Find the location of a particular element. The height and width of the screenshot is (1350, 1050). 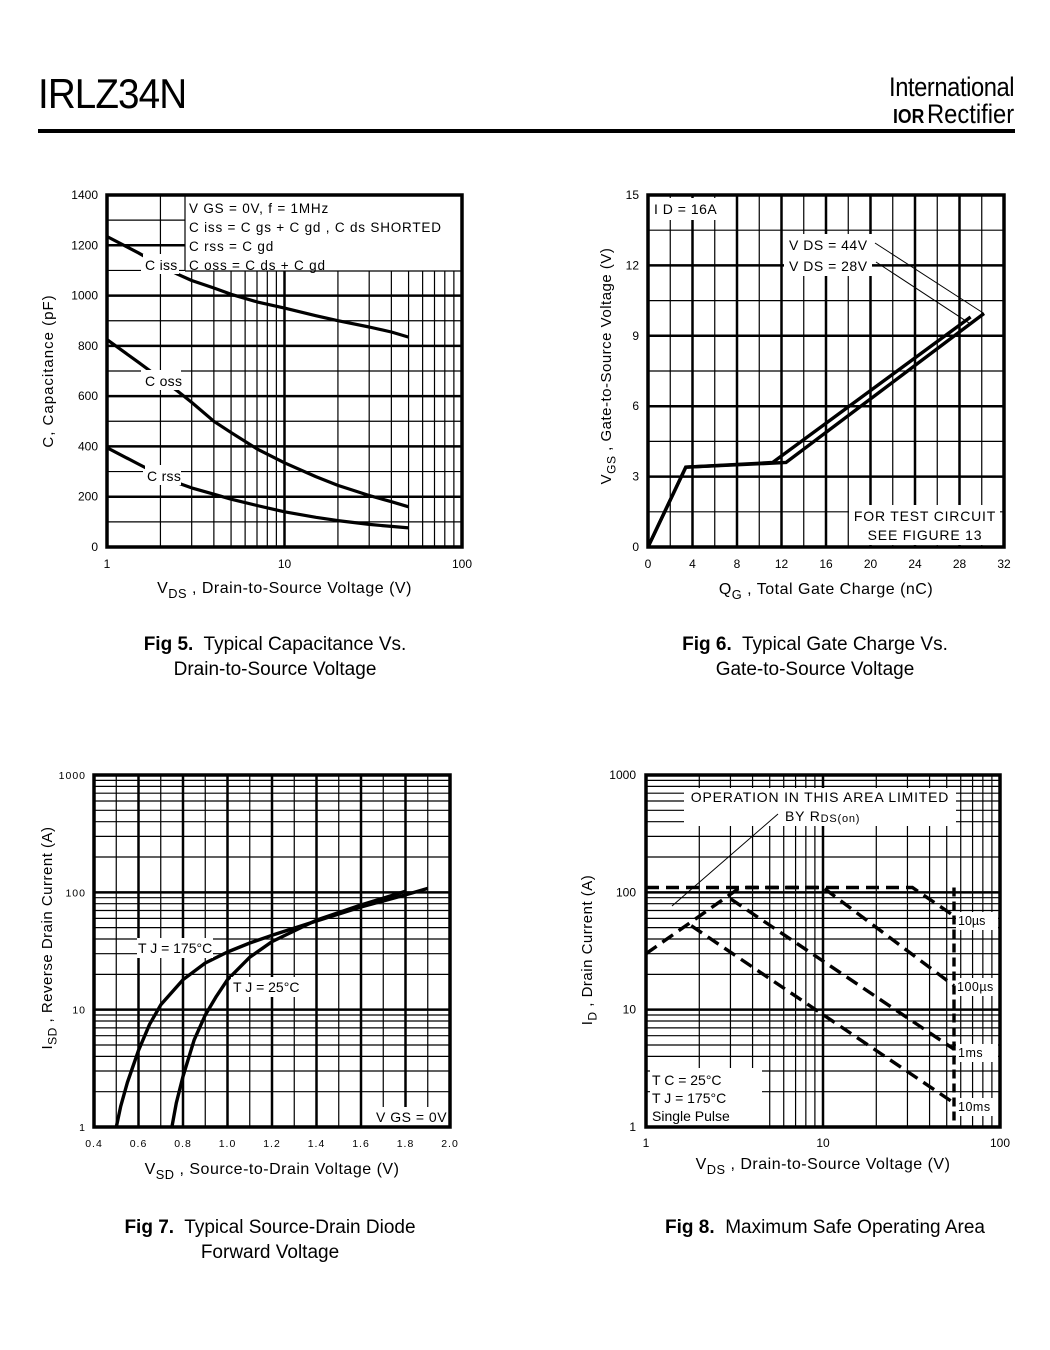

x-tick-label: 16 is located at coordinates (826, 564).